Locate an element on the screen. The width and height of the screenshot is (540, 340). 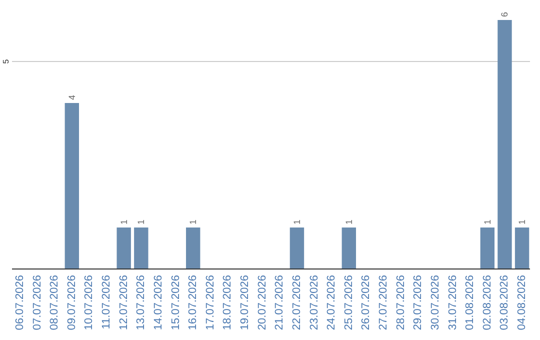
x-tick-label: 29.07.2026 is located at coordinates (418, 302).